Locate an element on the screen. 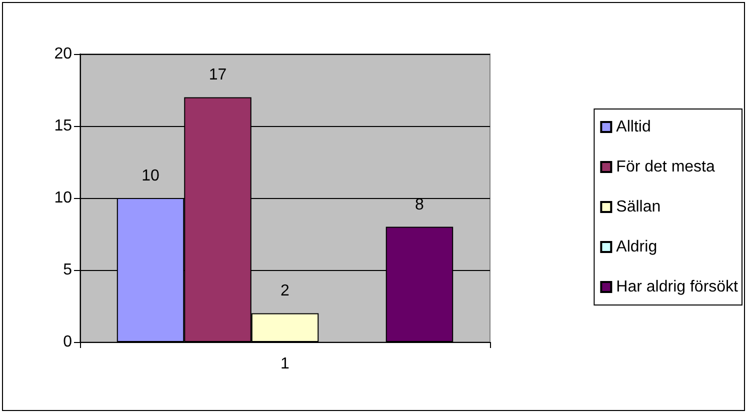  legend-label: För det mesta is located at coordinates (665, 167).